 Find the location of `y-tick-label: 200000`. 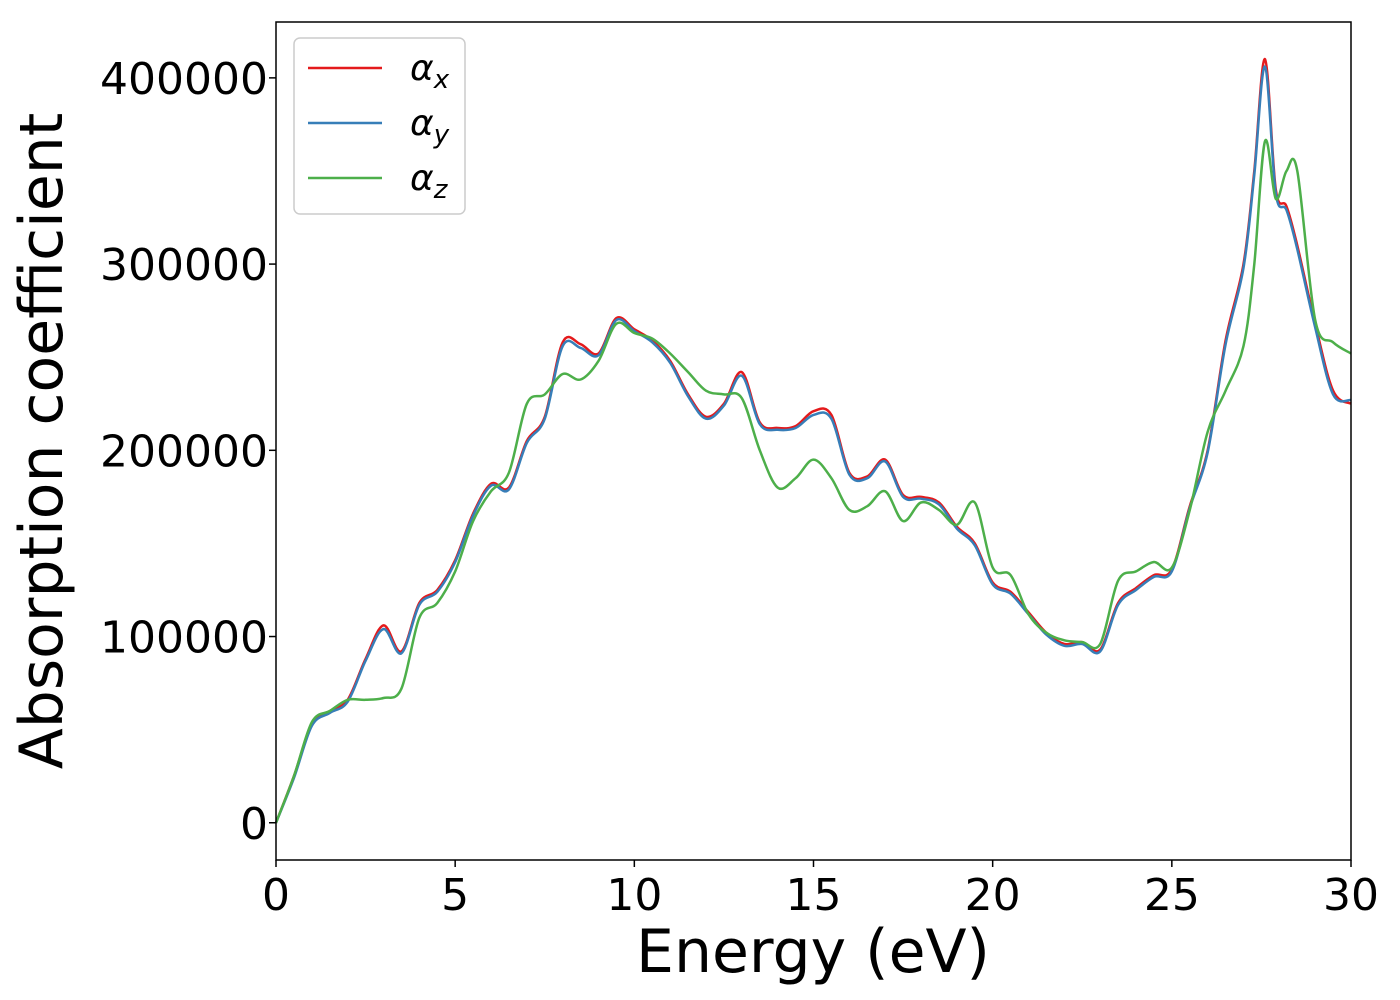

y-tick-label: 200000 is located at coordinates (184, 451).